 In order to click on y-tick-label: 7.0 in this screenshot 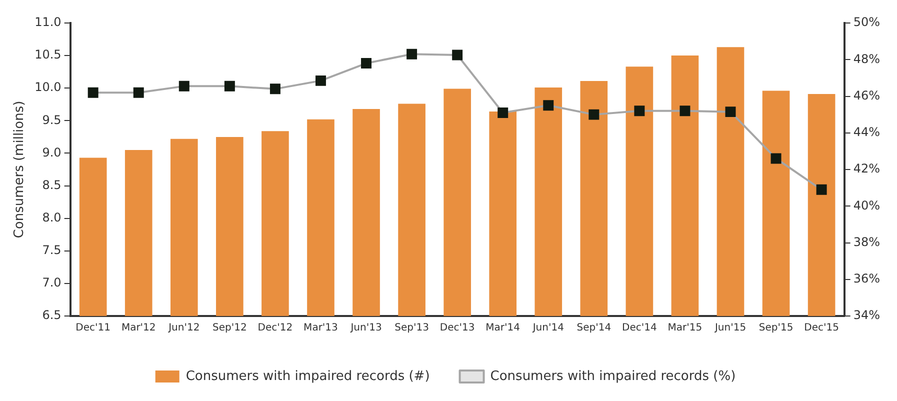, I will do `click(52, 283)`.